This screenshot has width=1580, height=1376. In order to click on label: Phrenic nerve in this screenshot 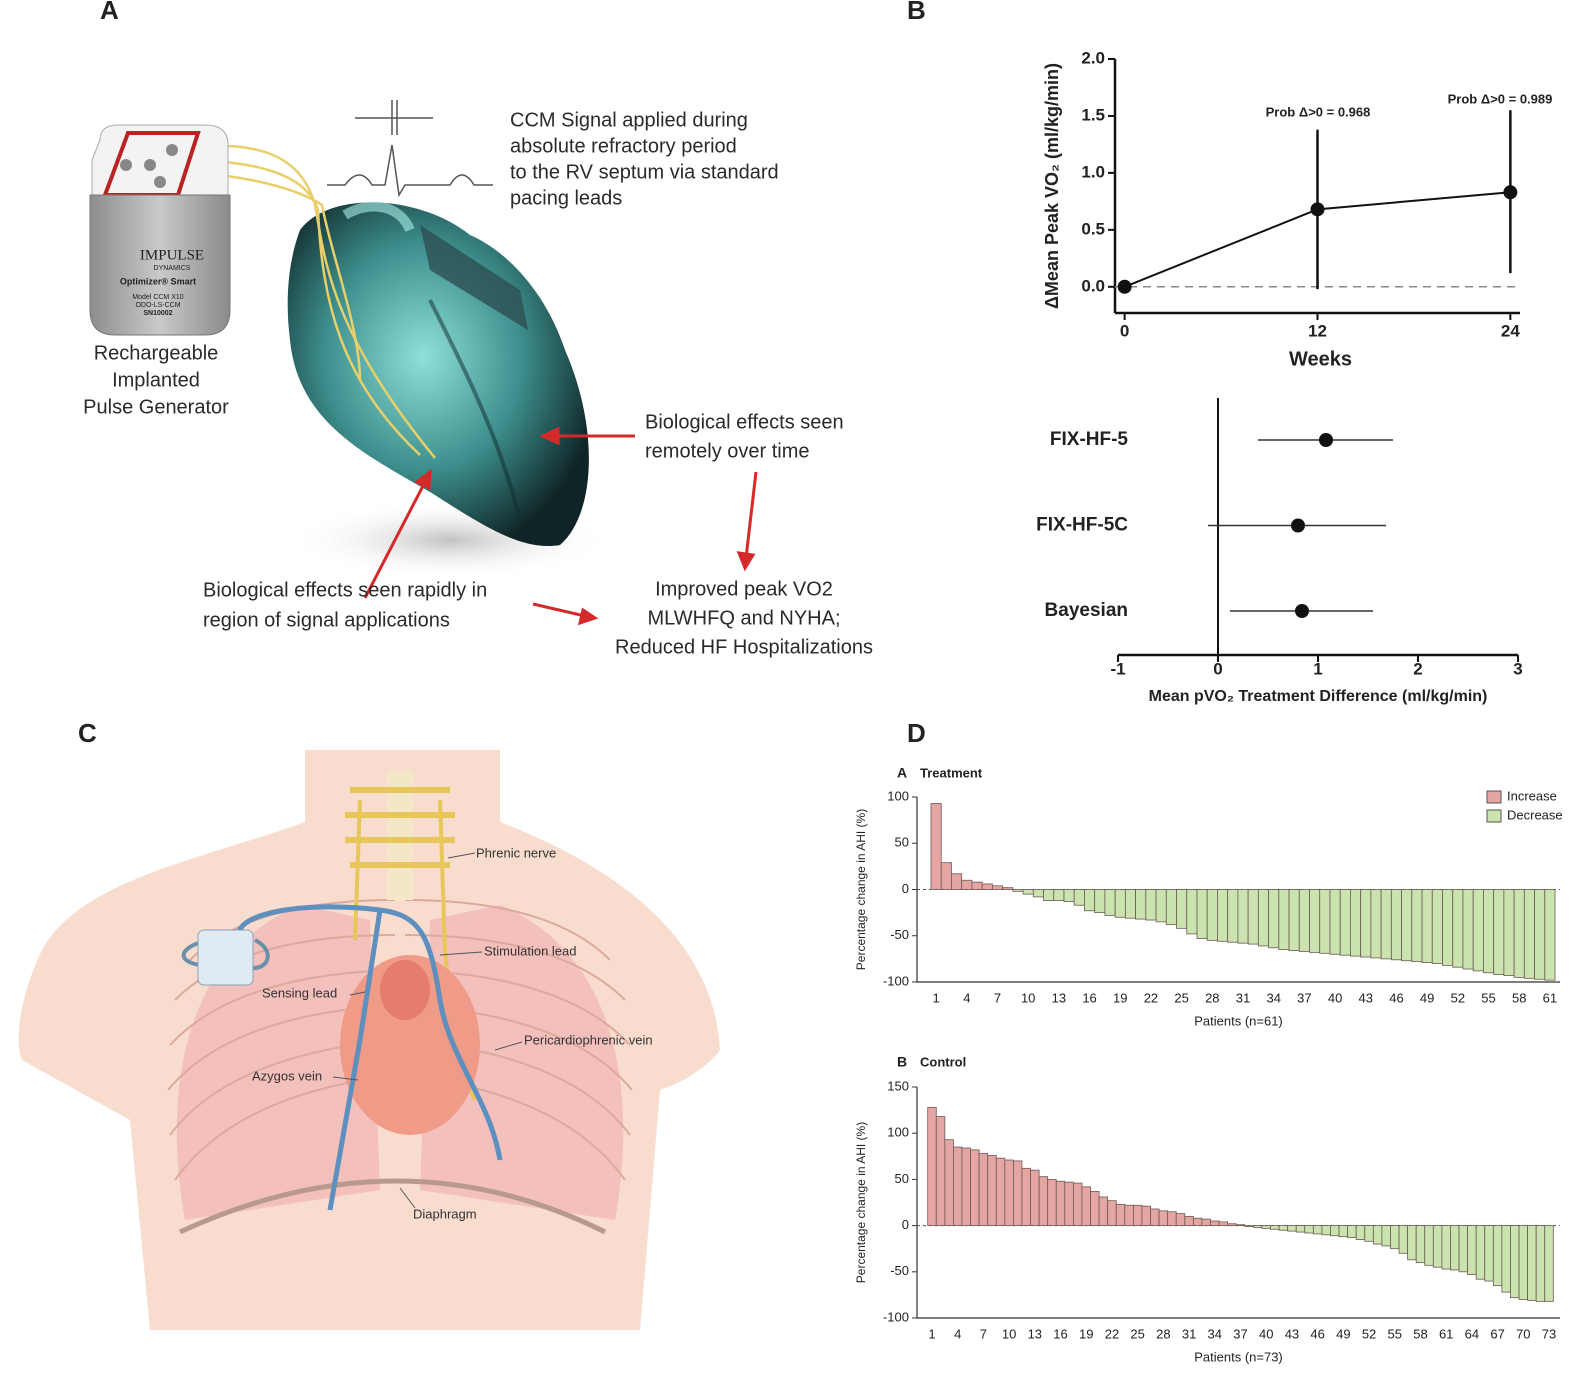, I will do `click(516, 852)`.